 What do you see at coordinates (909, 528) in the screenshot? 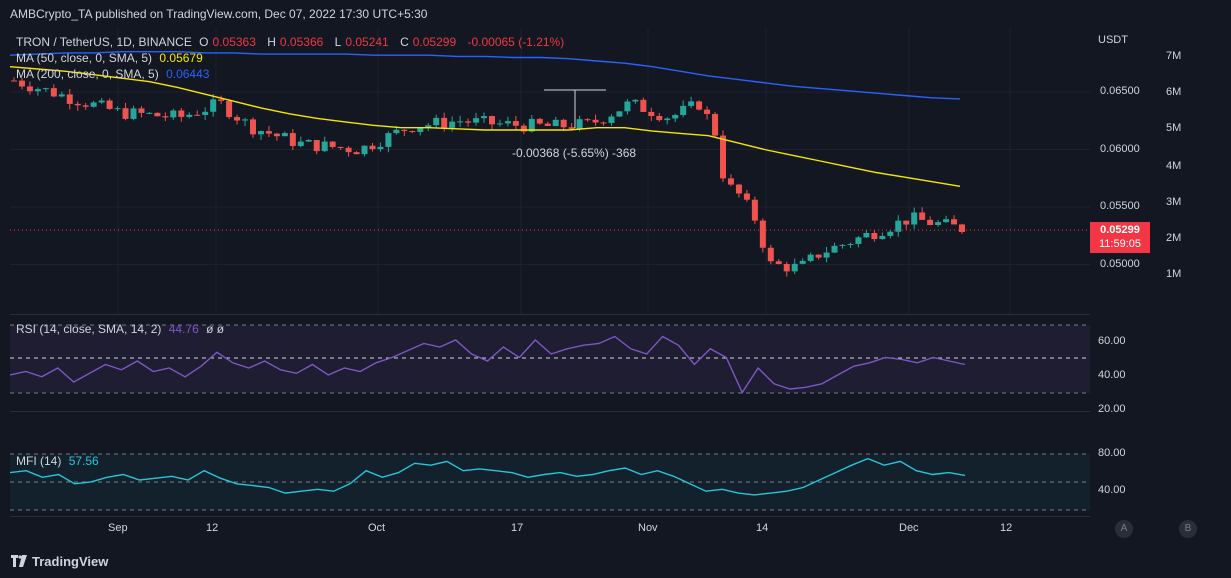
I see `time-tick: Dec` at bounding box center [909, 528].